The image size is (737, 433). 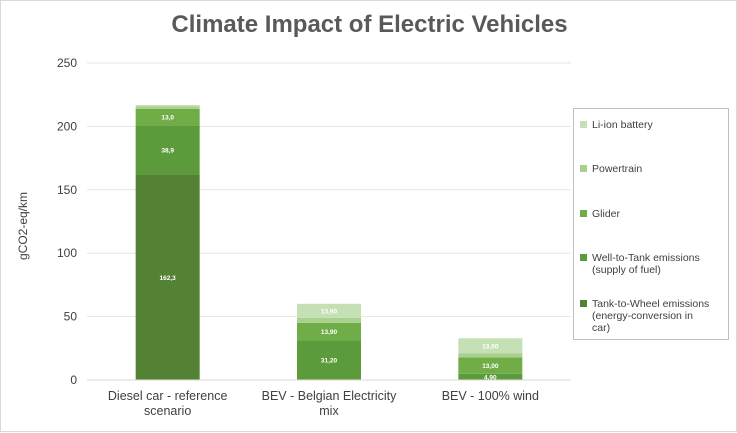 I want to click on data-label: 162,3, so click(x=168, y=278).